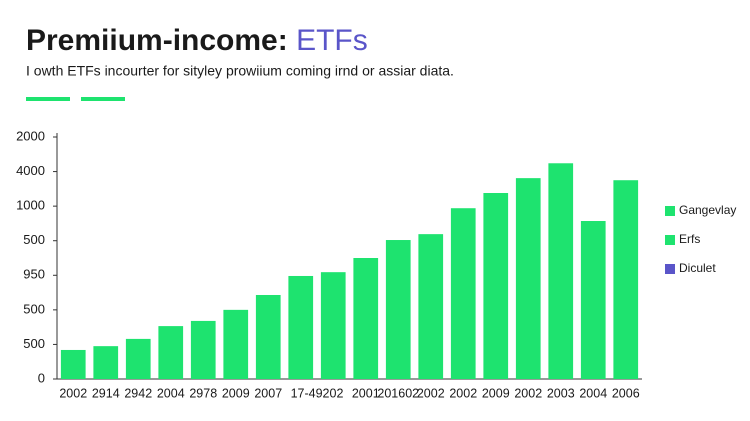 The width and height of the screenshot is (750, 421). What do you see at coordinates (30, 205) in the screenshot?
I see `y-tick-label: 1000` at bounding box center [30, 205].